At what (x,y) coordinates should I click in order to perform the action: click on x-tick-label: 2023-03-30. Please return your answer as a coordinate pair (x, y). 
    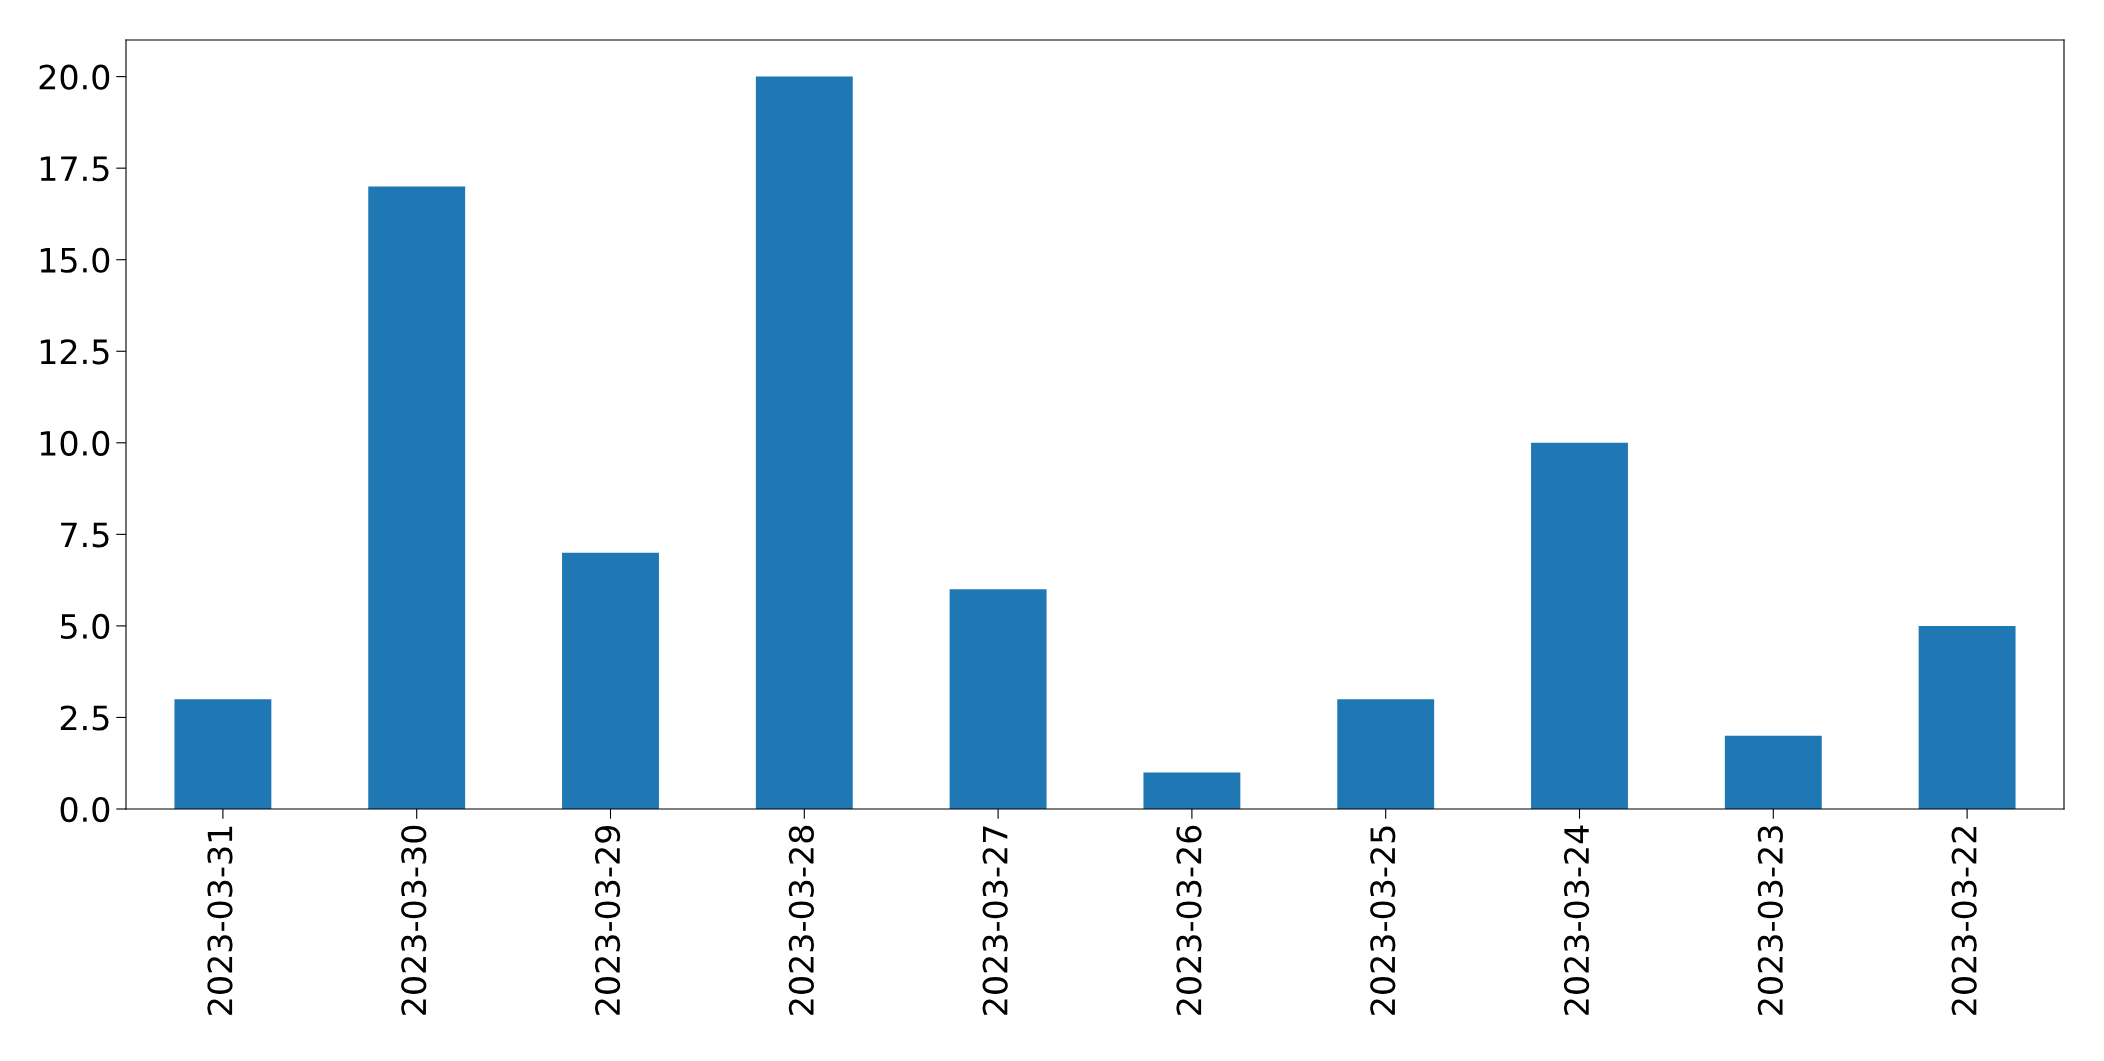
    Looking at the image, I should click on (414, 920).